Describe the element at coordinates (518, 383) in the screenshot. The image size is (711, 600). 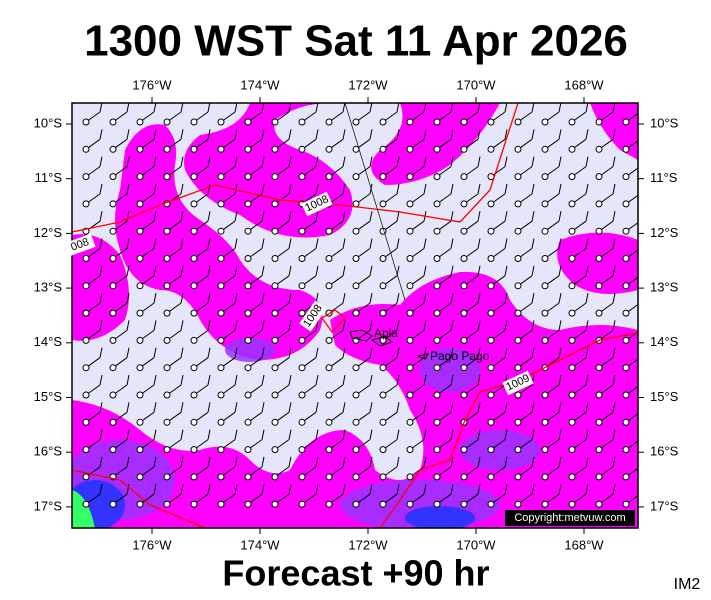
I see `isobar-label-box` at that location.